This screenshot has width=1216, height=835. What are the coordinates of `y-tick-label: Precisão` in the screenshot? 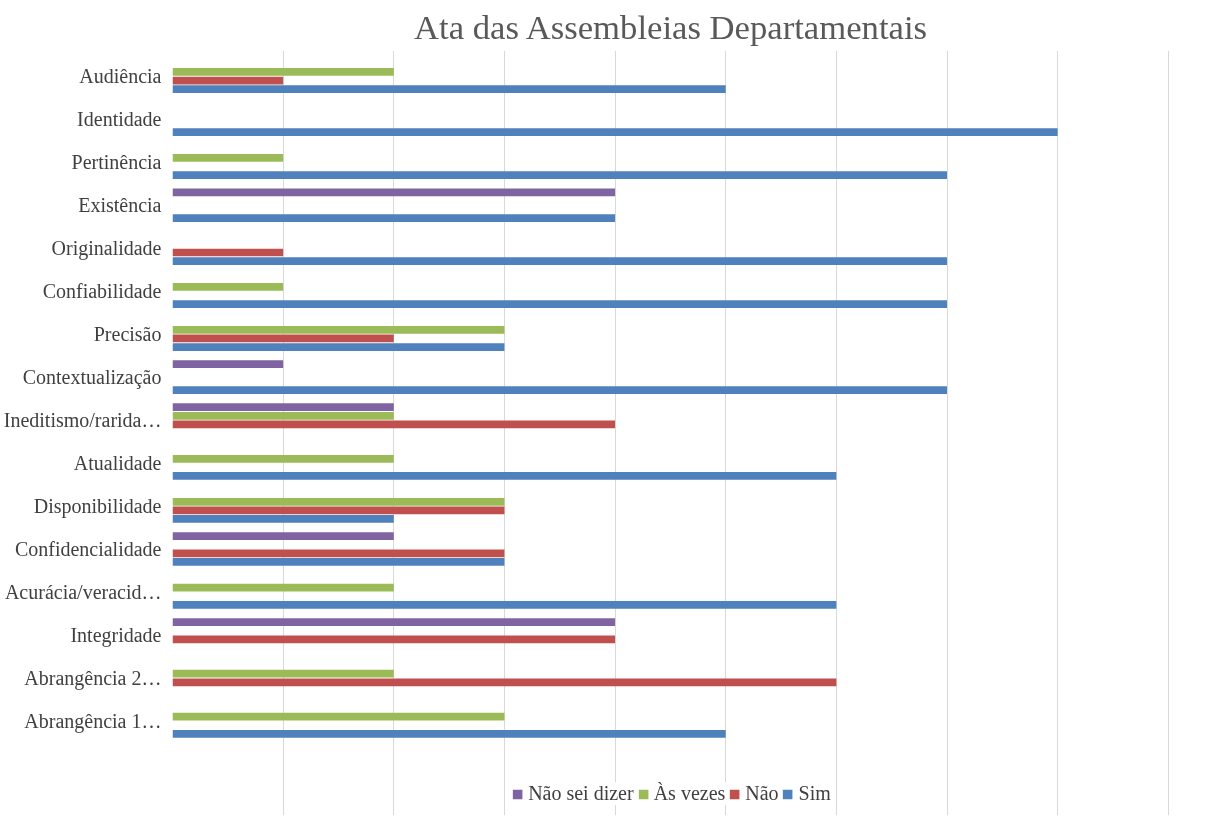 It's located at (127, 334).